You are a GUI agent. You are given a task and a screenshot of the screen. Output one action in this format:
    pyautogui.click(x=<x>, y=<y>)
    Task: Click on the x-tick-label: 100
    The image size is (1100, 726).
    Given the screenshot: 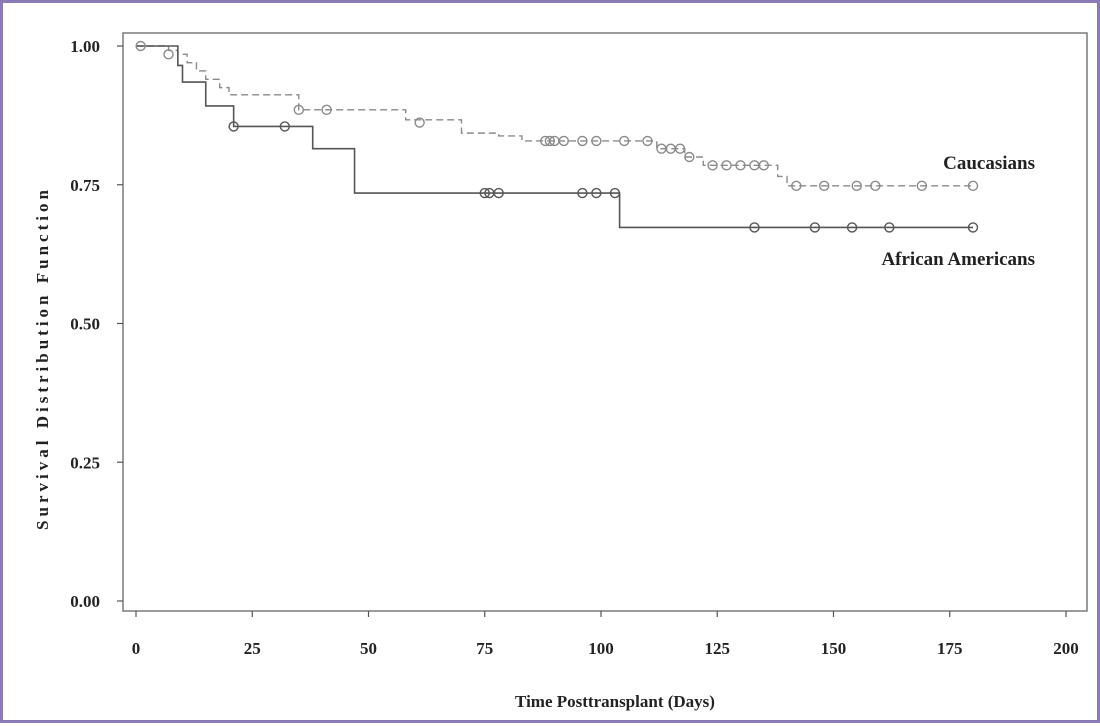 What is the action you would take?
    pyautogui.click(x=601, y=648)
    